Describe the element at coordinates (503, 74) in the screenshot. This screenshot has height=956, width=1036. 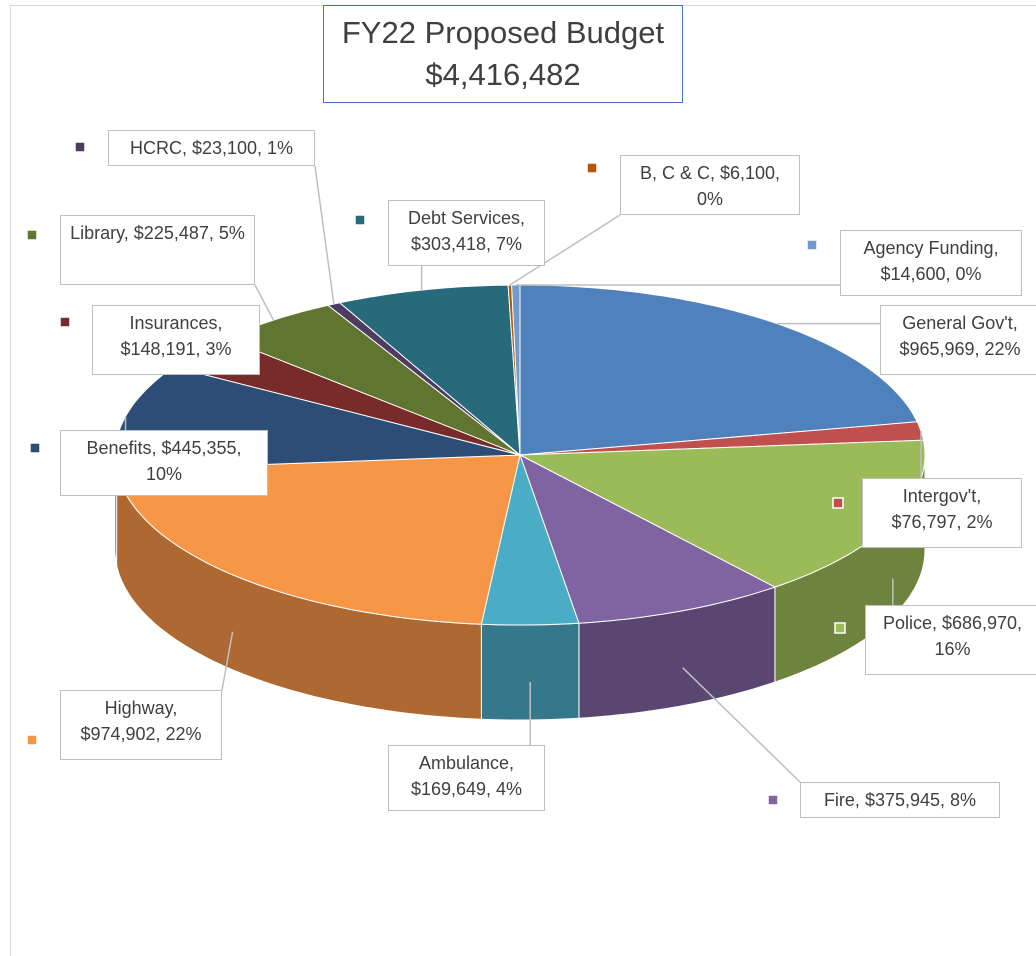
I see `chart-subtitle: $4,416,482` at that location.